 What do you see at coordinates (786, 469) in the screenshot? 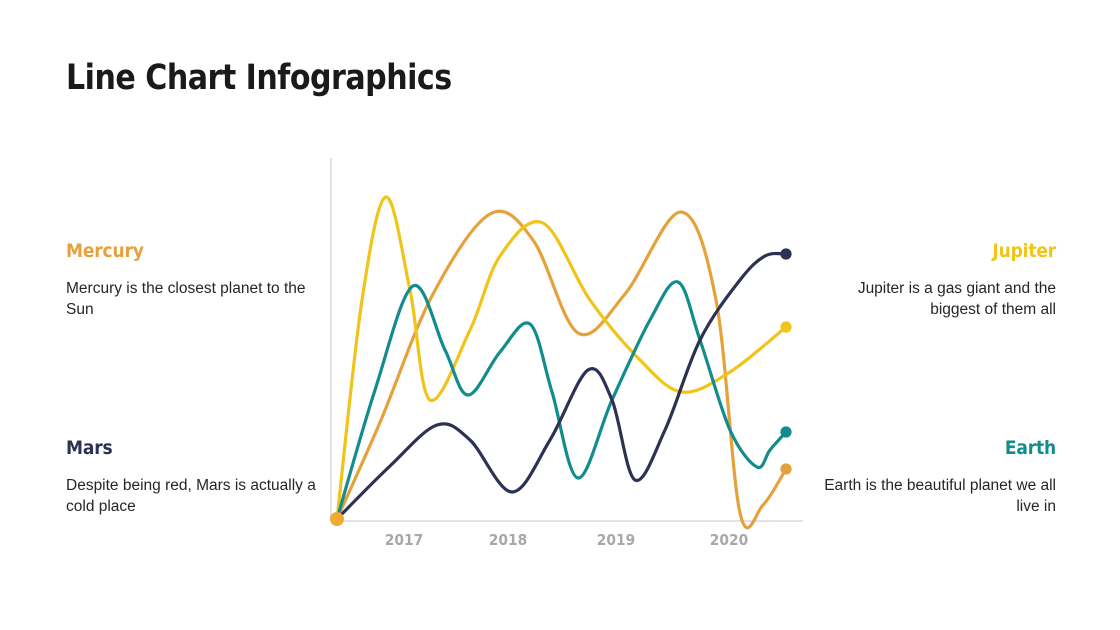
I see `series-end-marker-mercury` at bounding box center [786, 469].